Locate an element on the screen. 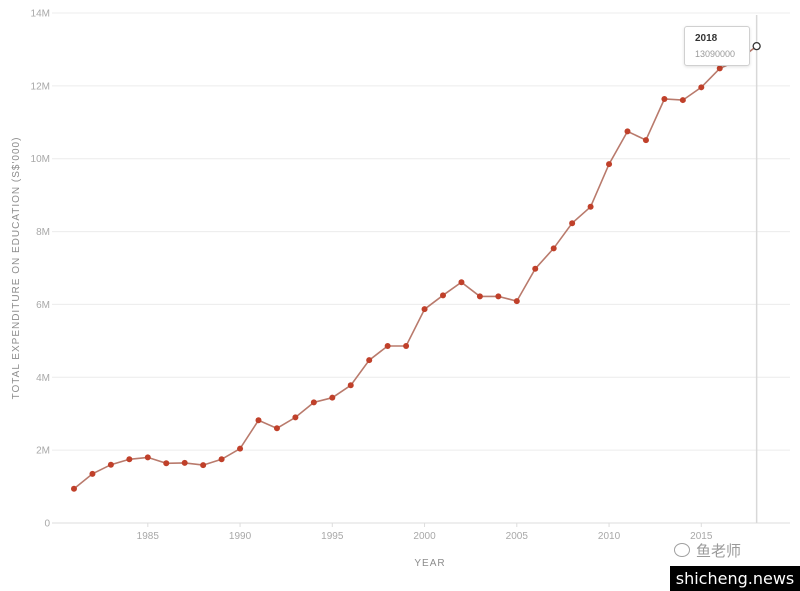 The width and height of the screenshot is (800, 591). tooltip-value: 13090000 is located at coordinates (715, 54).